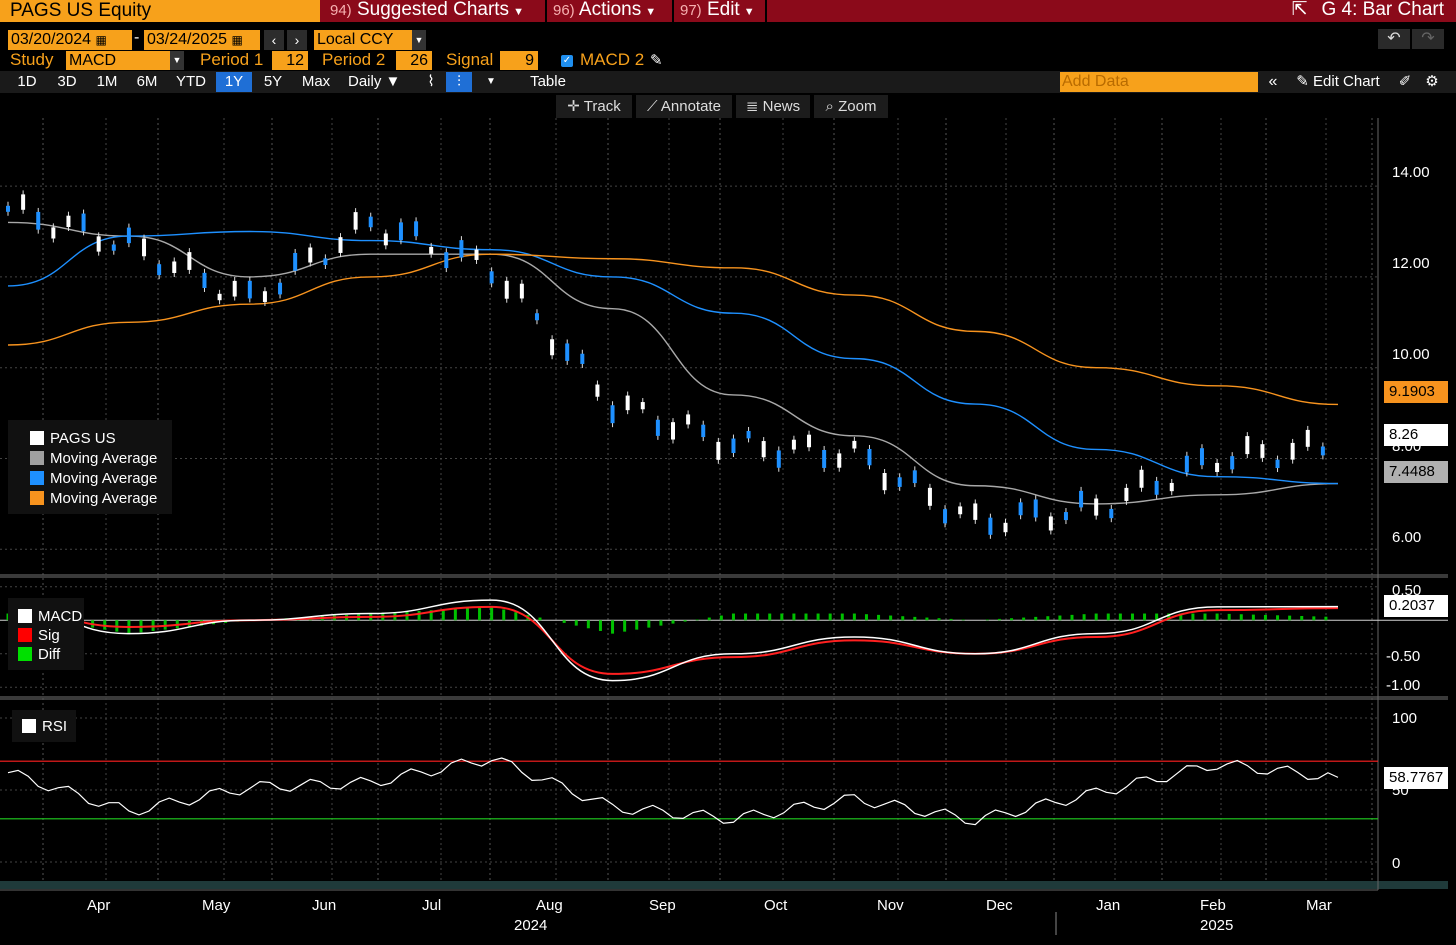  I want to click on signal-input: 9, so click(519, 60).